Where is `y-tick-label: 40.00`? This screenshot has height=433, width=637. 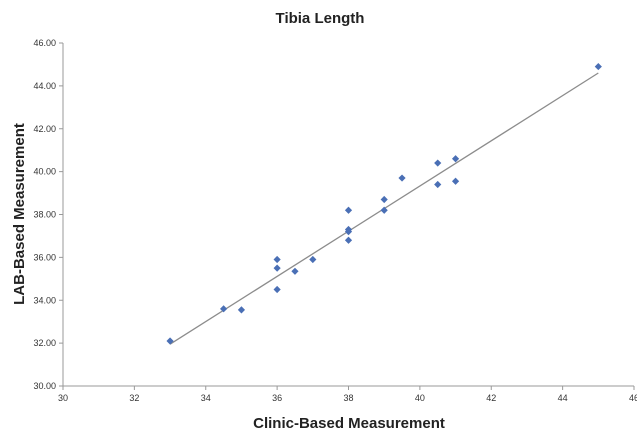 y-tick-label: 40.00 is located at coordinates (44, 172).